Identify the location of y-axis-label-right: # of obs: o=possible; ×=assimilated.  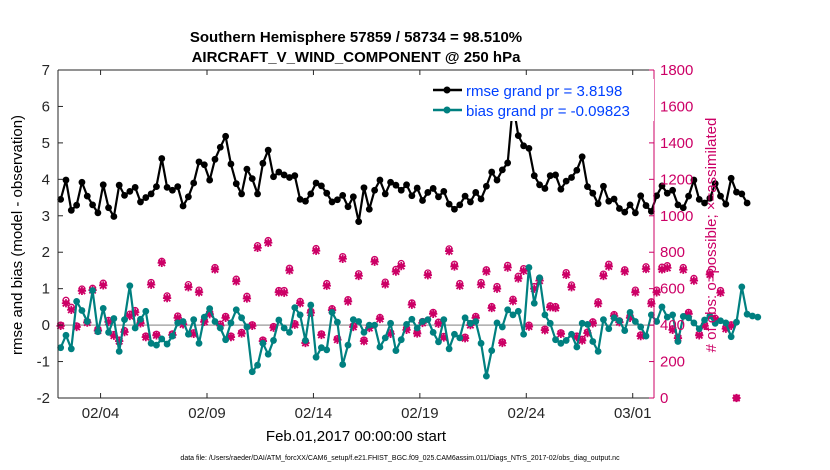
(711, 235).